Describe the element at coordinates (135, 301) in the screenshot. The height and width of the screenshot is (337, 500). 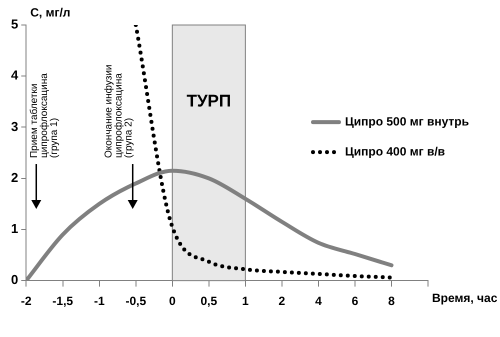
I see `x-tick-label: -0,5` at that location.